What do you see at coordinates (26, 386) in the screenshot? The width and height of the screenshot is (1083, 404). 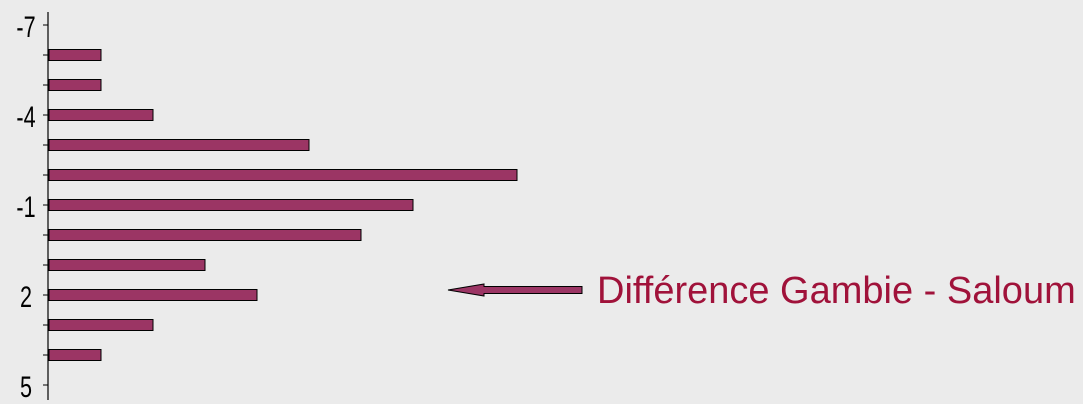 I see `y-tick-label: 5` at bounding box center [26, 386].